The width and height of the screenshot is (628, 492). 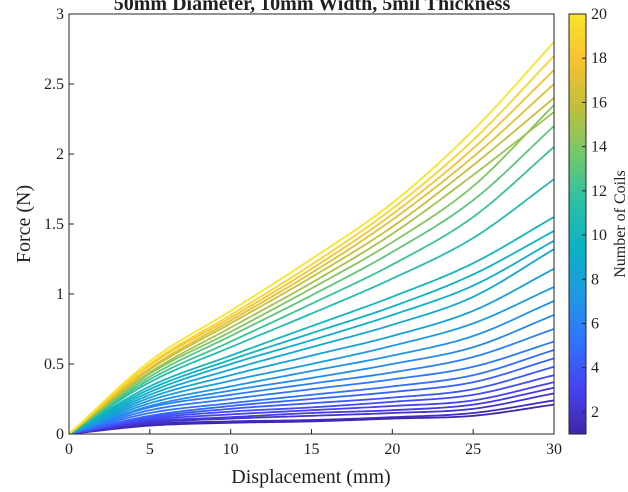 What do you see at coordinates (595, 412) in the screenshot?
I see `colorbar-tick-label: 2` at bounding box center [595, 412].